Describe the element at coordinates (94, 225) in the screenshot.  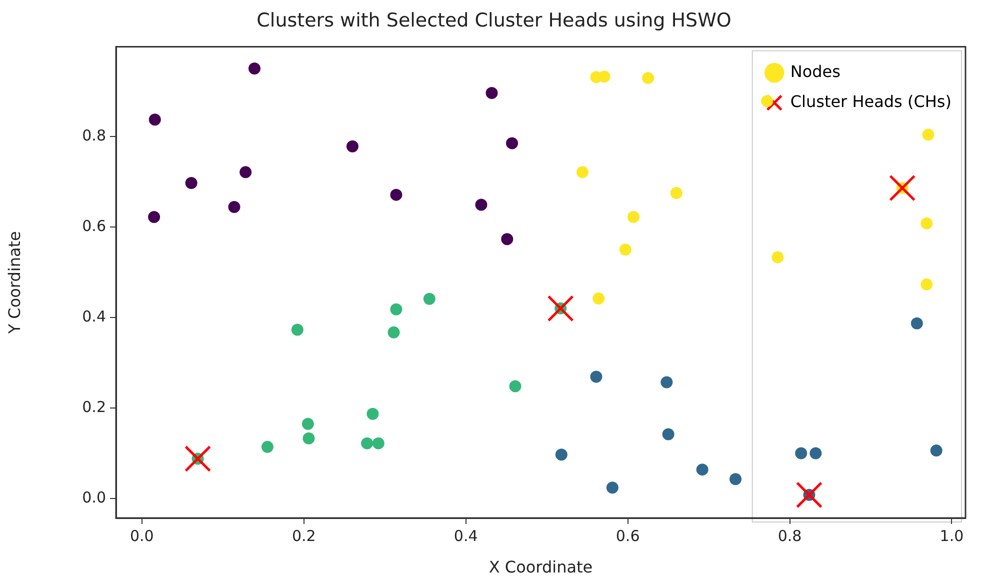
I see `y-tick-label: 0.6` at that location.